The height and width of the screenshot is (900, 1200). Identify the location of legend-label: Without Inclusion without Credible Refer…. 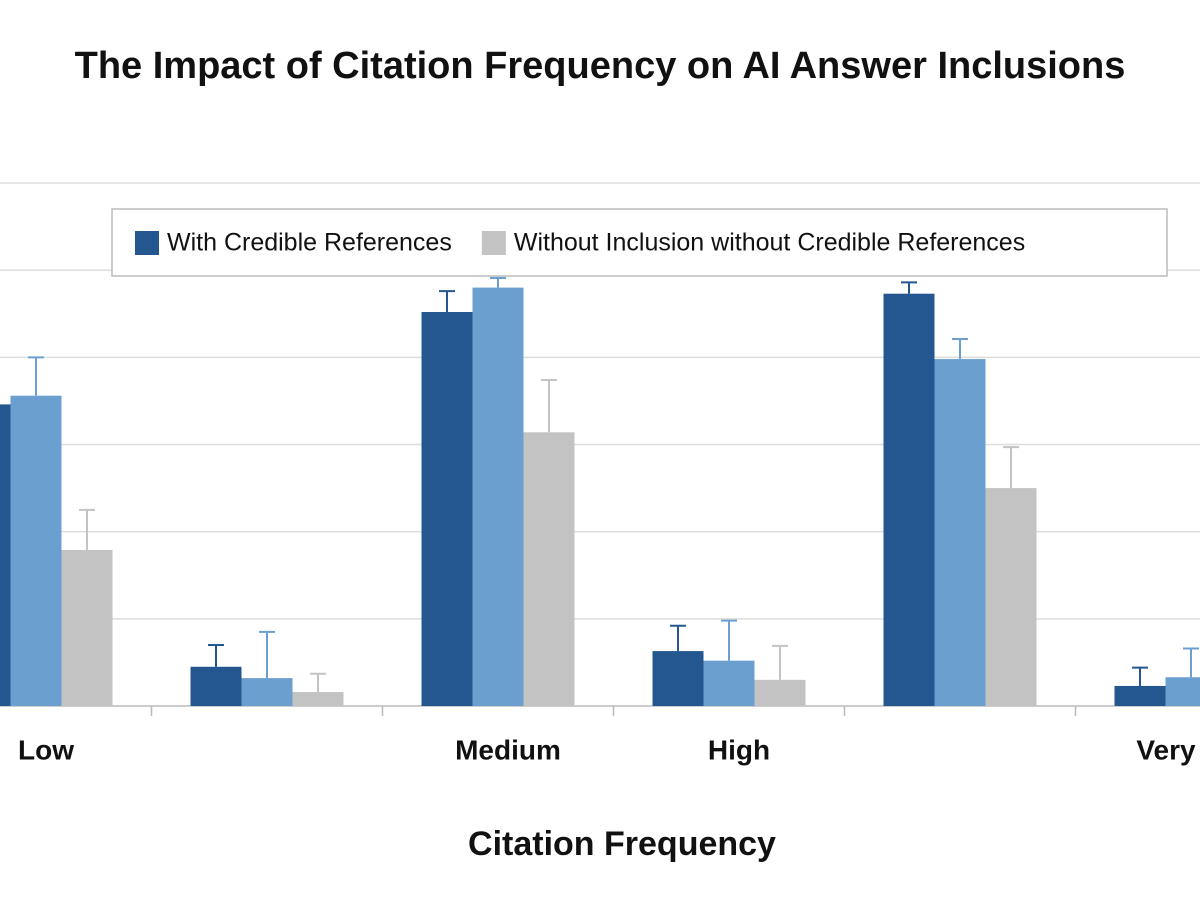
(769, 243).